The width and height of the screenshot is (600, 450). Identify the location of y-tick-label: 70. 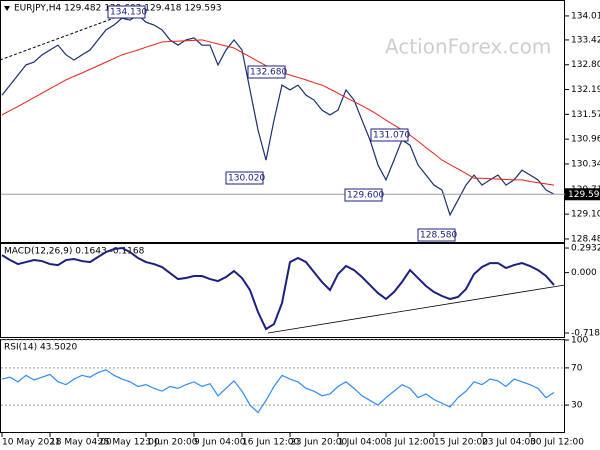
(577, 368).